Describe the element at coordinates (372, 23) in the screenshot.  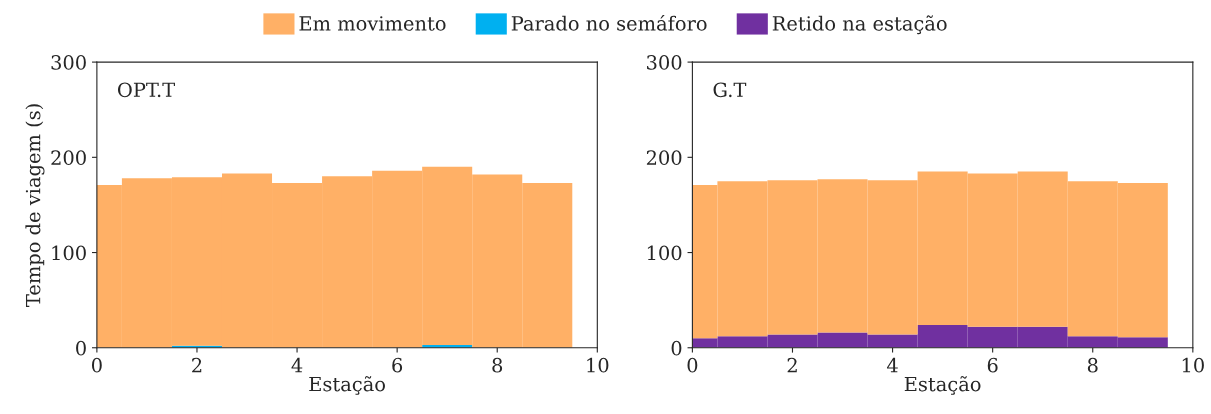
I see `legend-label: Em movimento` at that location.